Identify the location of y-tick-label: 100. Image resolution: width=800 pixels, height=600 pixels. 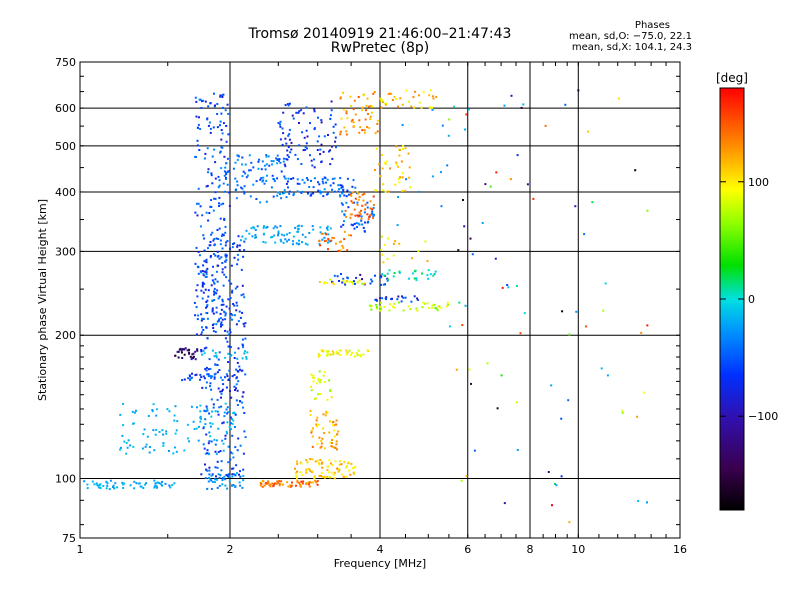
(65, 479).